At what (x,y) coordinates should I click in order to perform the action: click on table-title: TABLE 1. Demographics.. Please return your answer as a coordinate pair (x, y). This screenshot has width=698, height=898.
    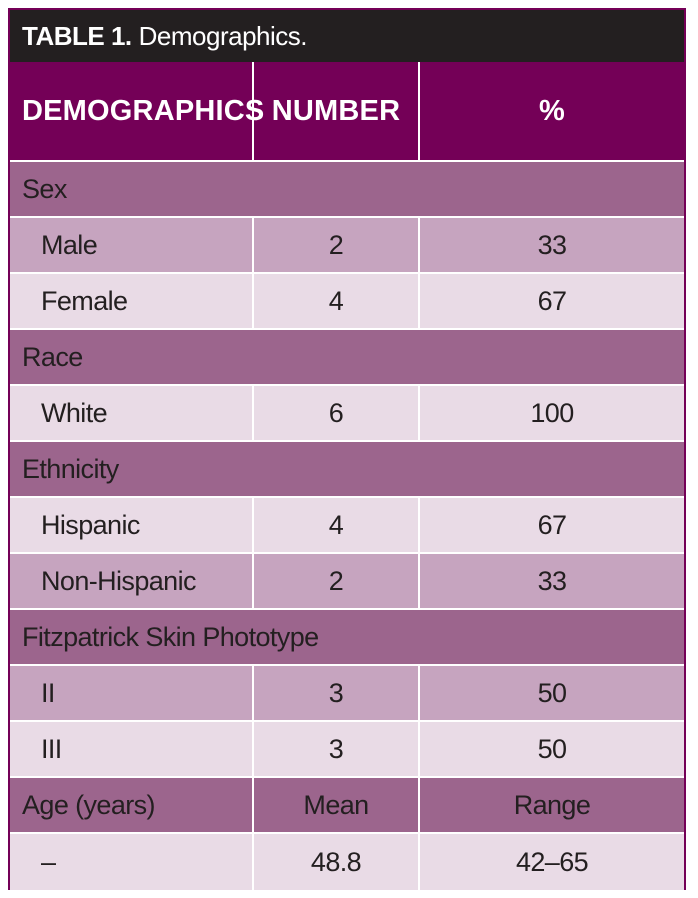
    Looking at the image, I should click on (347, 36).